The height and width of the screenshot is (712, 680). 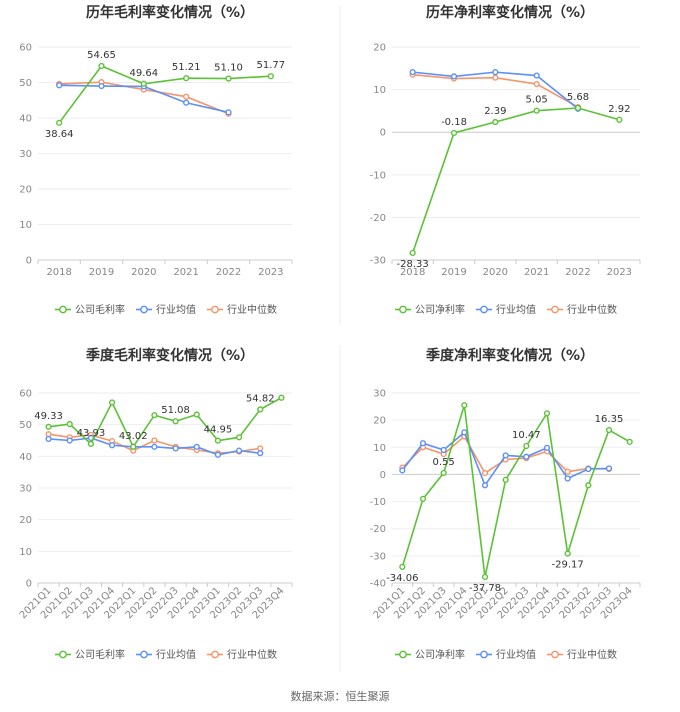 What do you see at coordinates (454, 122) in the screenshot?
I see `data-label: -0.18` at bounding box center [454, 122].